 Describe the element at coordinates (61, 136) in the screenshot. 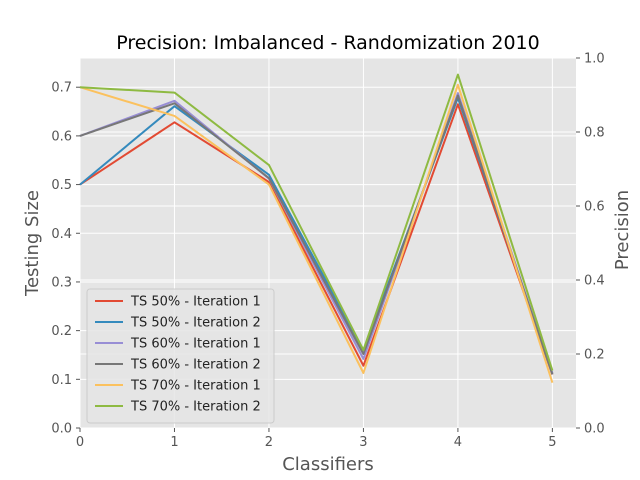

I see `y-tick-label: 0.6` at that location.